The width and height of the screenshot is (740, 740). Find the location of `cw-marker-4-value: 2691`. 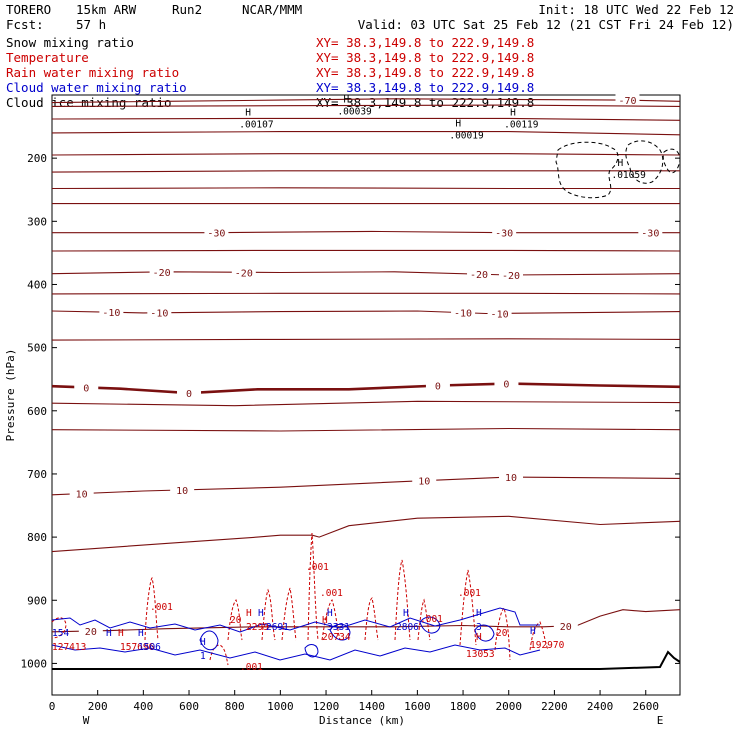

cw-marker-4-value: 2691 is located at coordinates (277, 627).